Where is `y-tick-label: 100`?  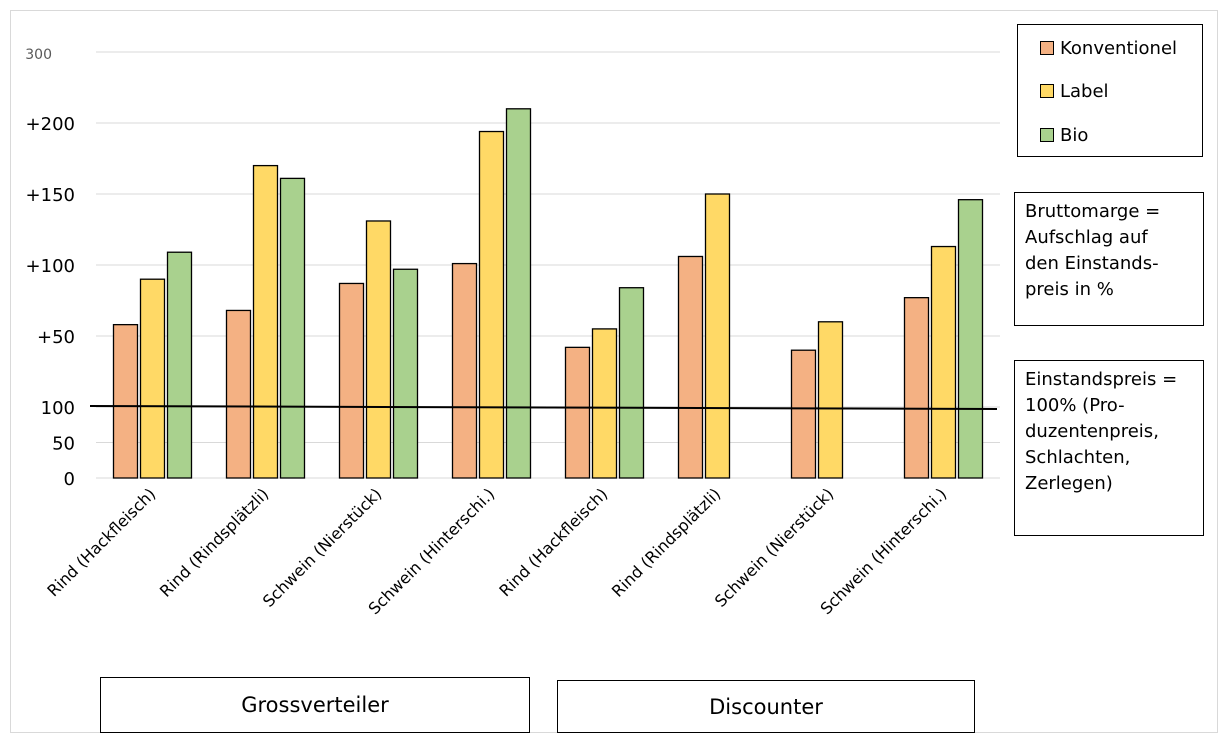 y-tick-label: 100 is located at coordinates (58, 408).